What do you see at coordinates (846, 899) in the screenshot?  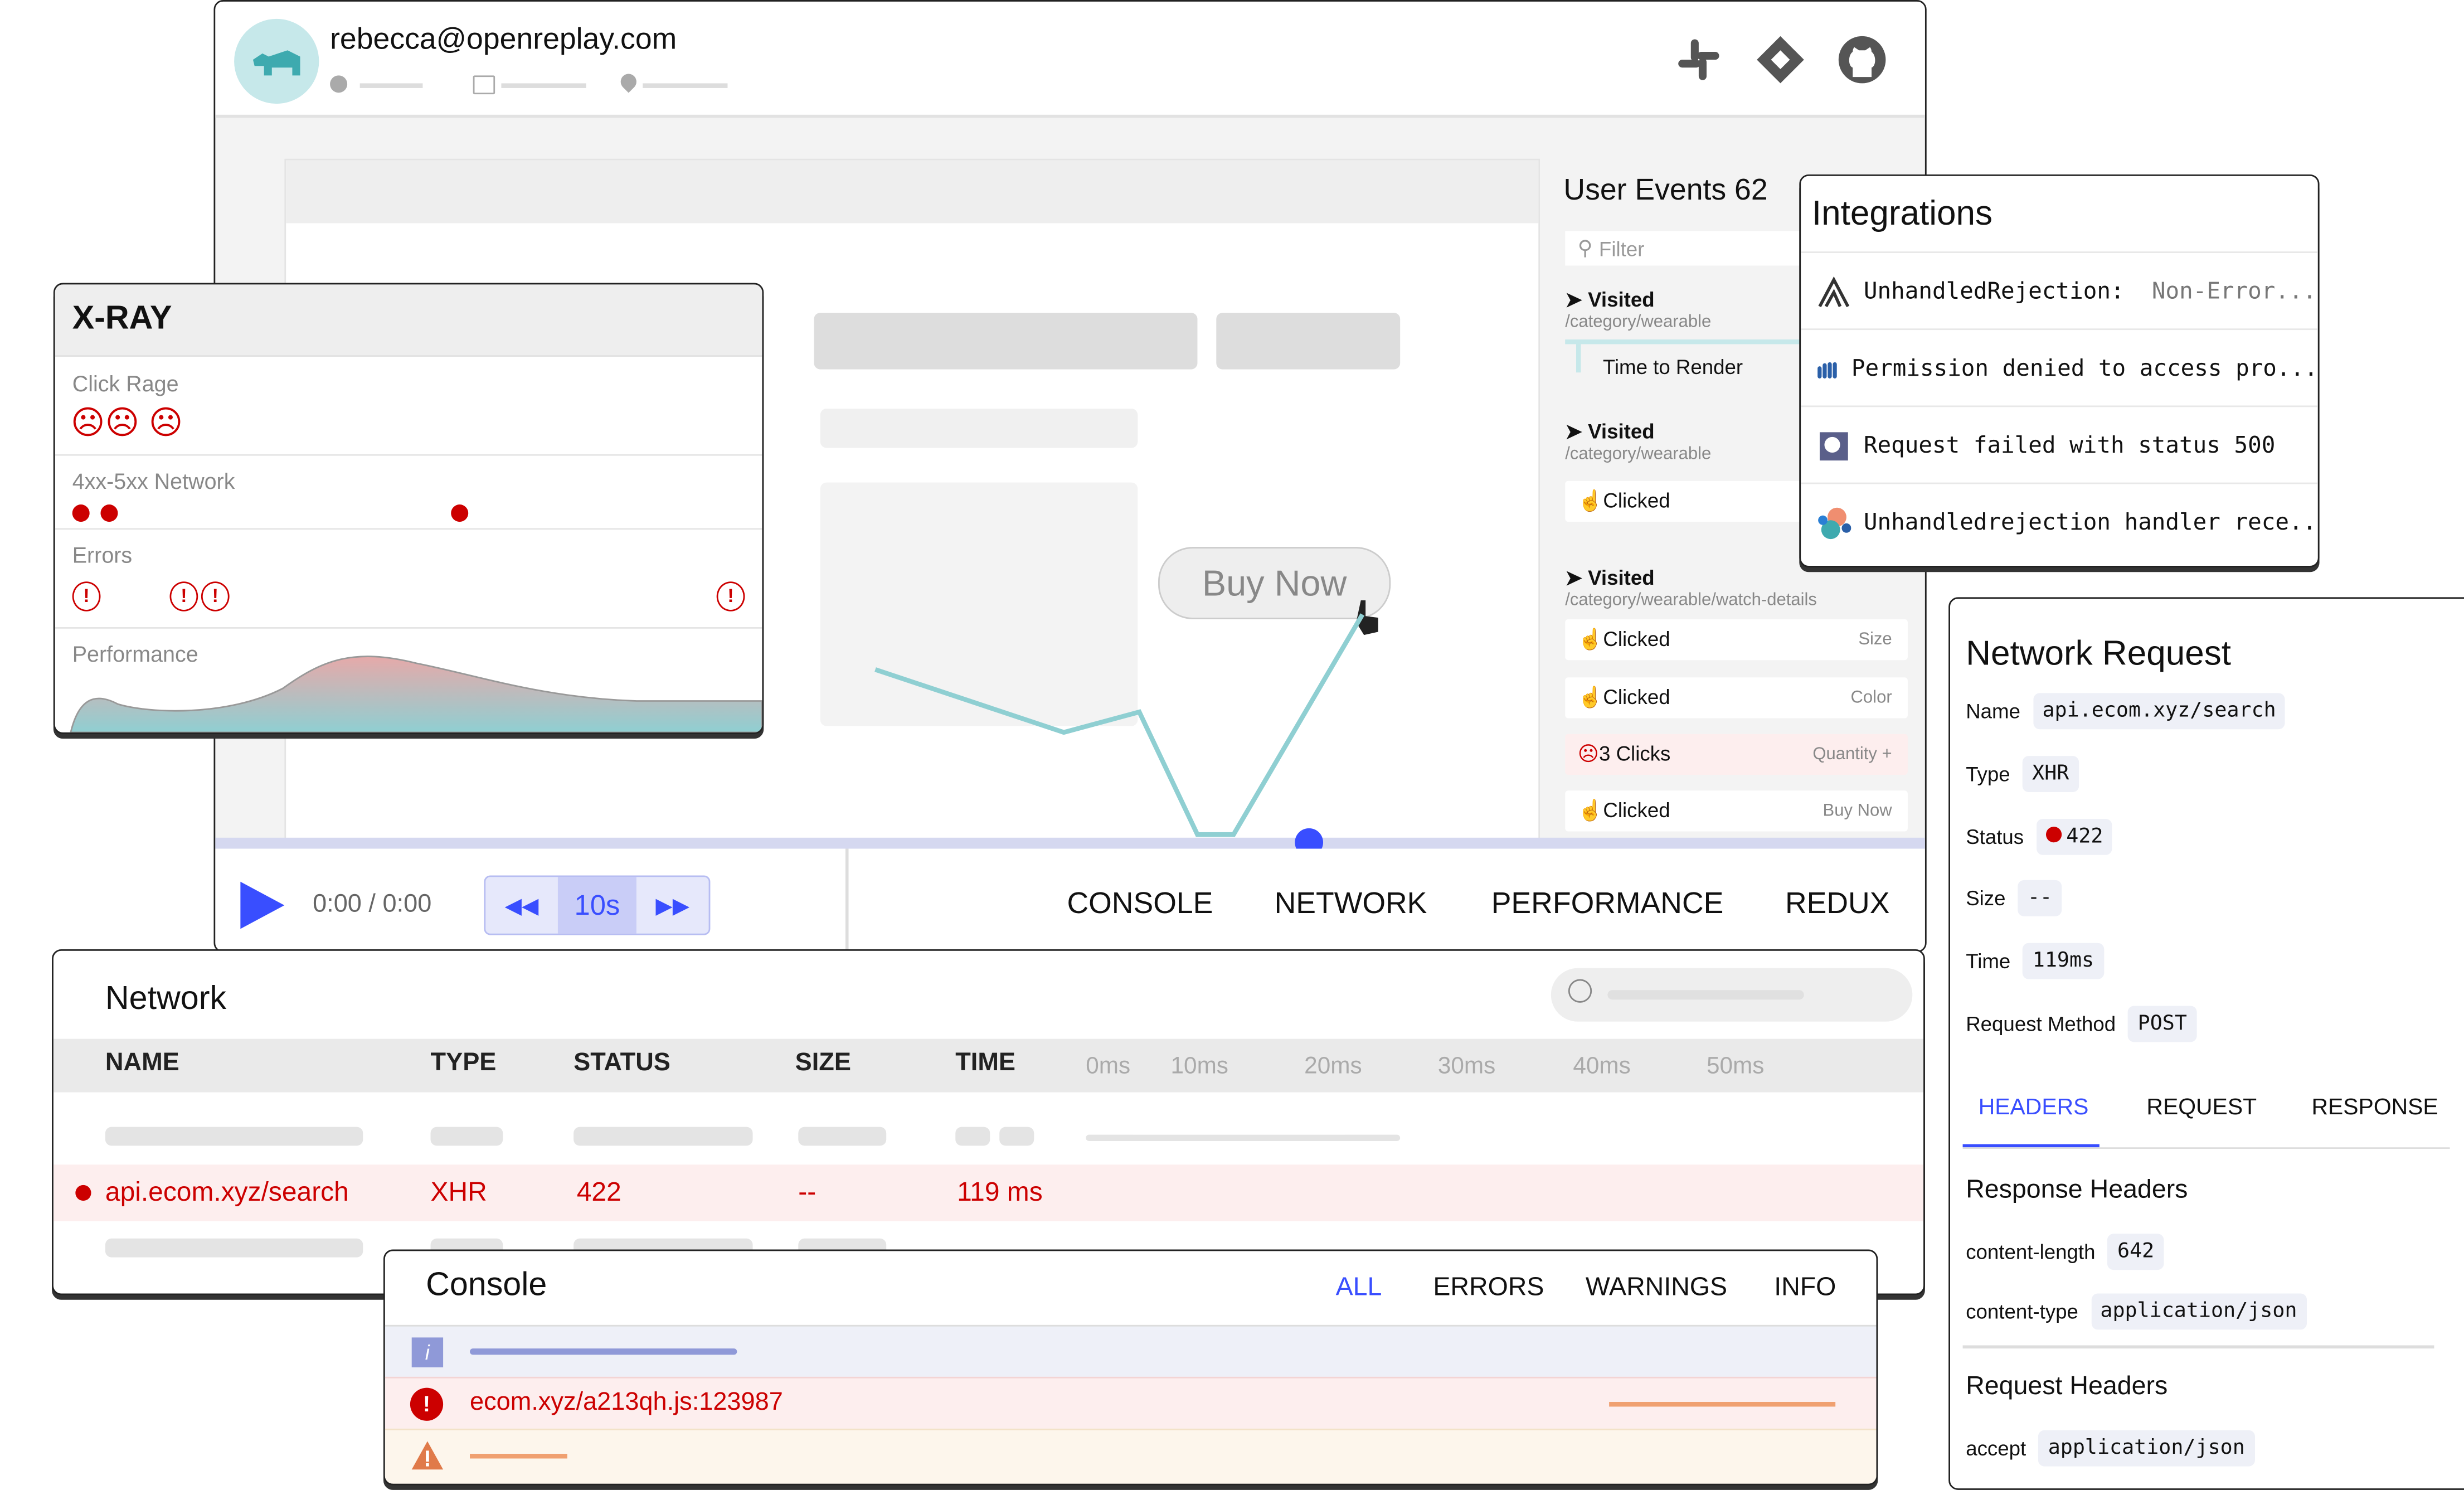 I see `divider` at bounding box center [846, 899].